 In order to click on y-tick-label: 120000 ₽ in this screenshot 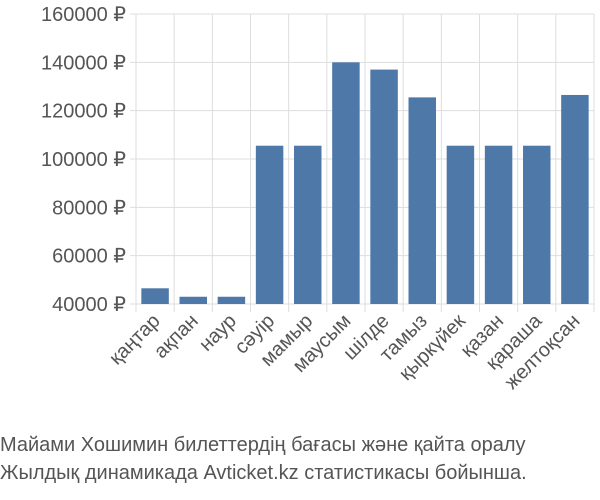, I will do `click(83, 112)`.